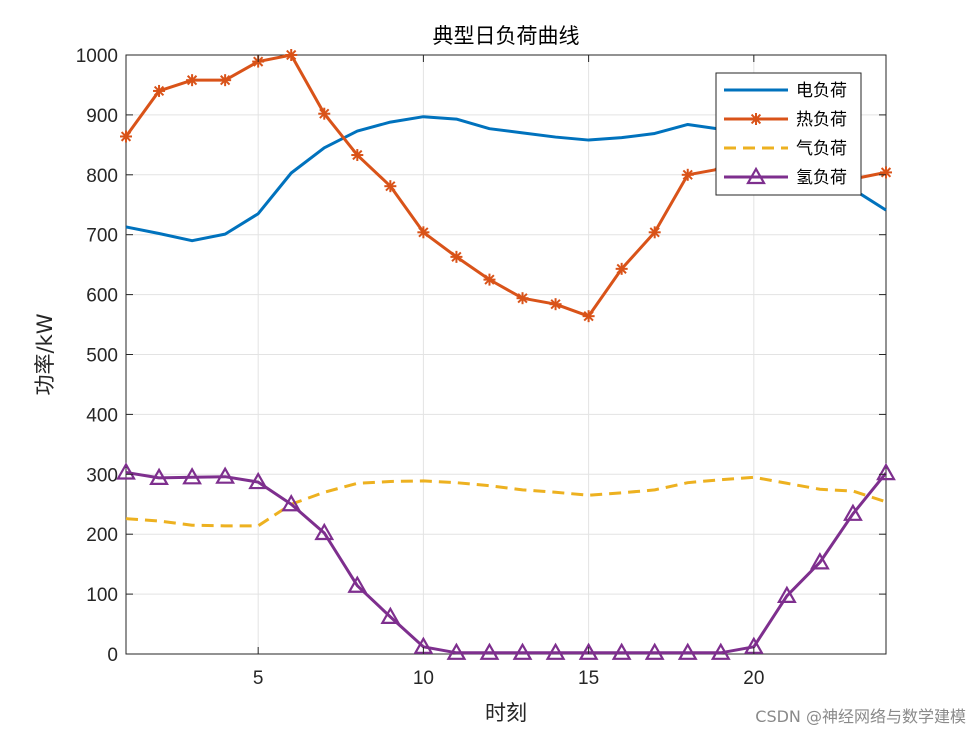 The height and width of the screenshot is (735, 980). I want to click on y-tick-label: 400, so click(102, 415).